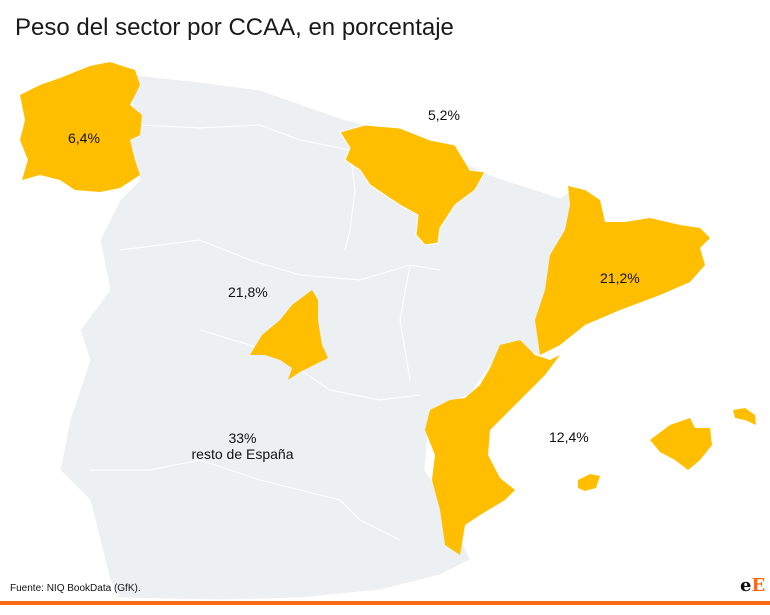  I want to click on chart-title: Peso del sector por CCAA, en porcentaje, so click(234, 27).